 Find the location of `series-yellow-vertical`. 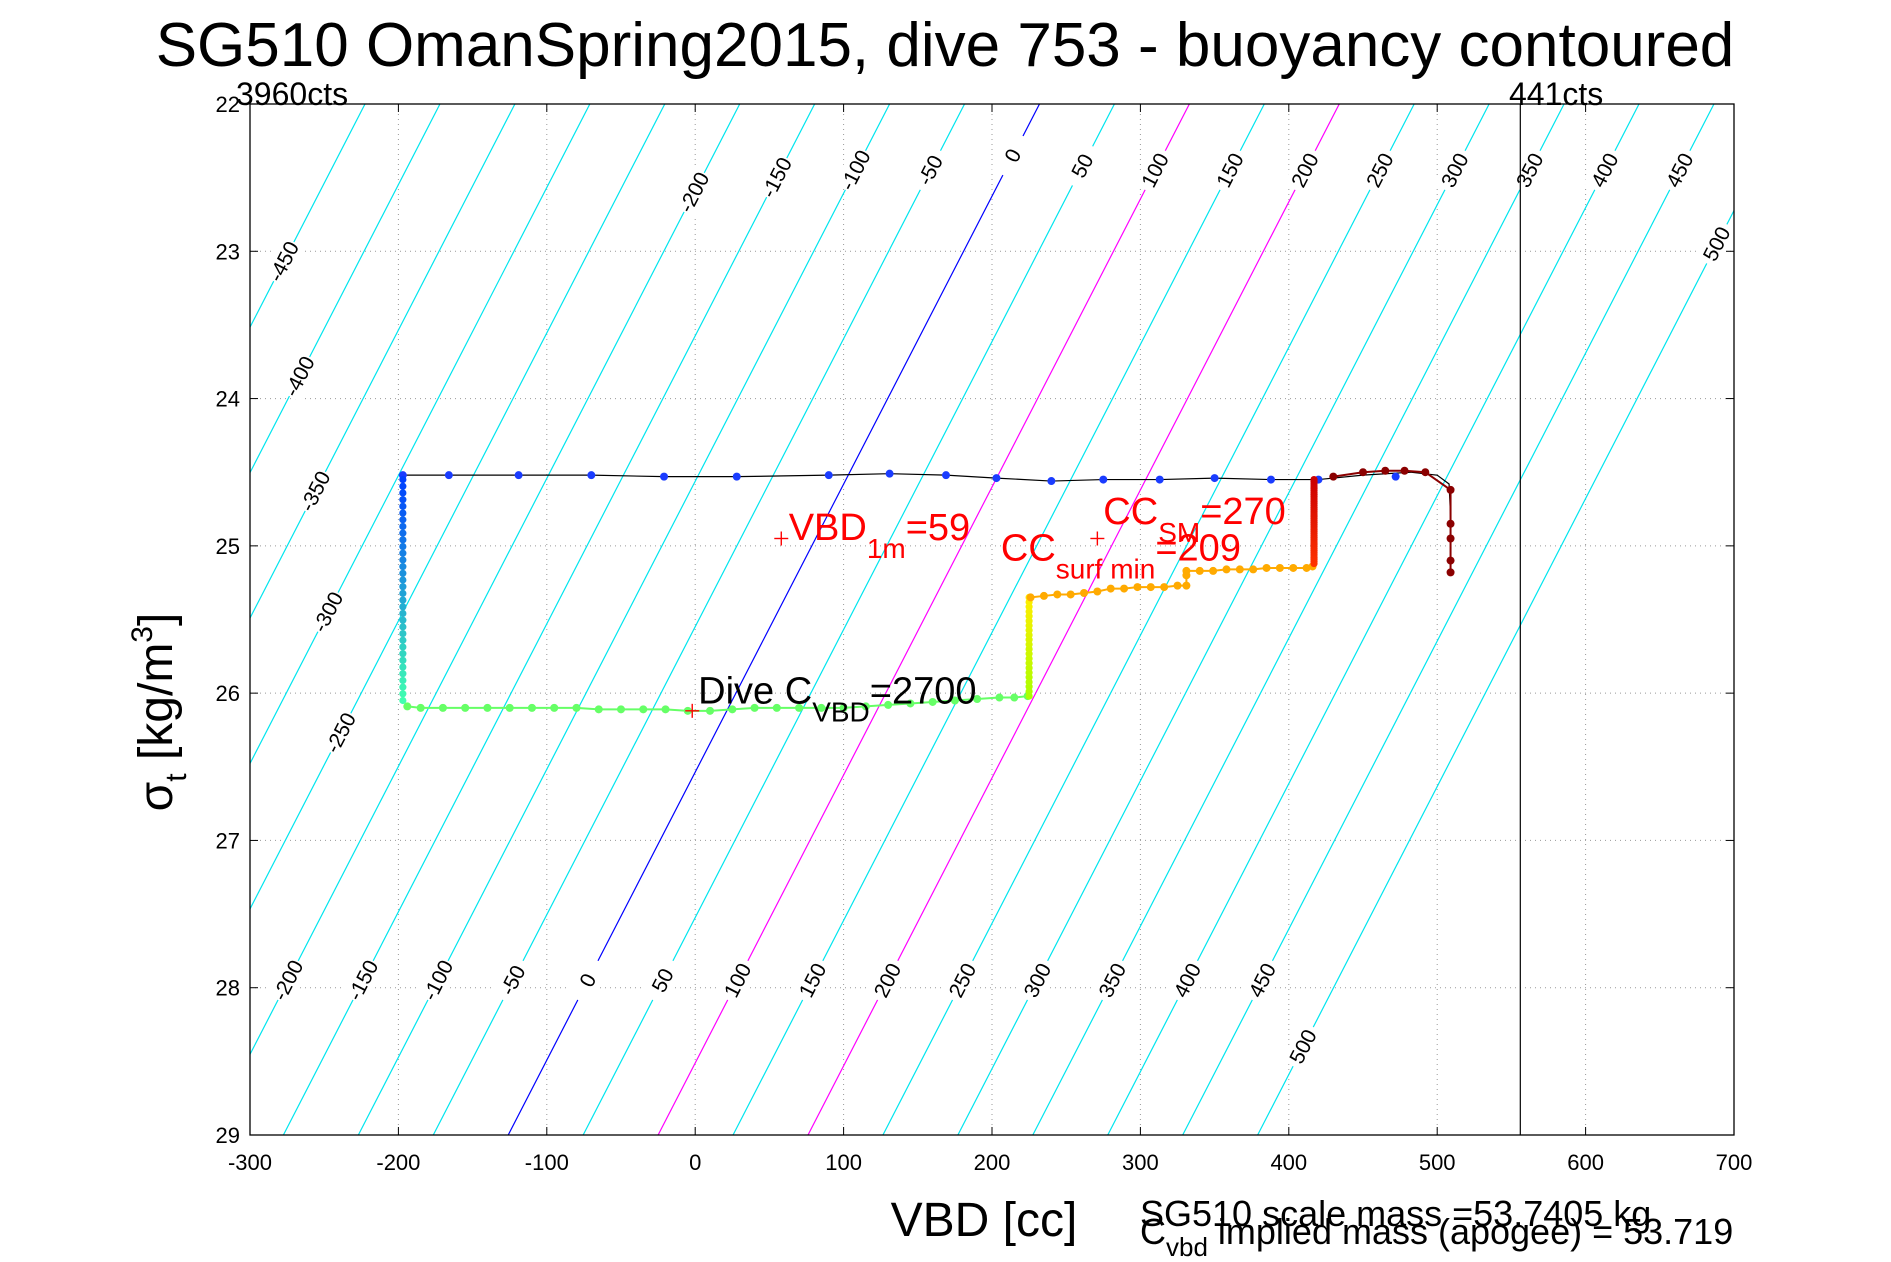

series-yellow-vertical is located at coordinates (1029, 646).